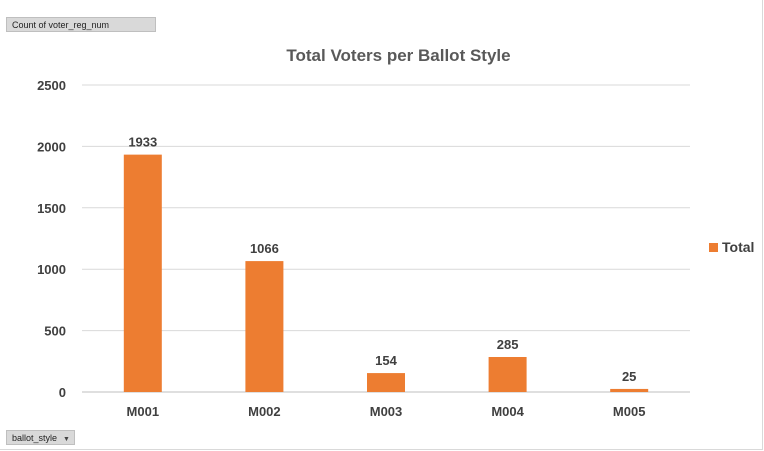  Describe the element at coordinates (61, 25) in the screenshot. I see `value-field-label: Count of voter_reg_num` at that location.